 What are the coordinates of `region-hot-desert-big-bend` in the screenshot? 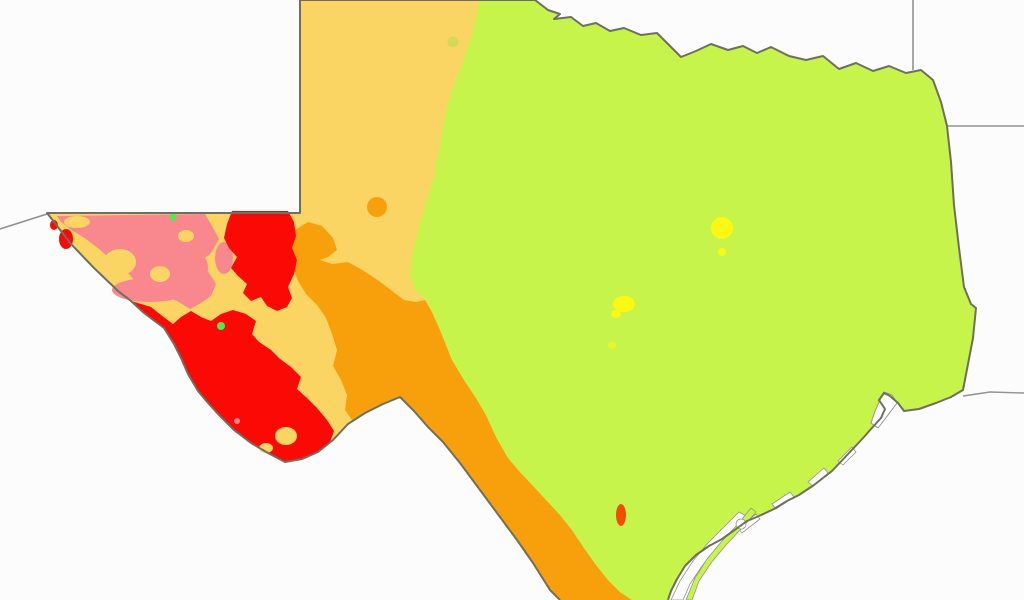 It's located at (232, 381).